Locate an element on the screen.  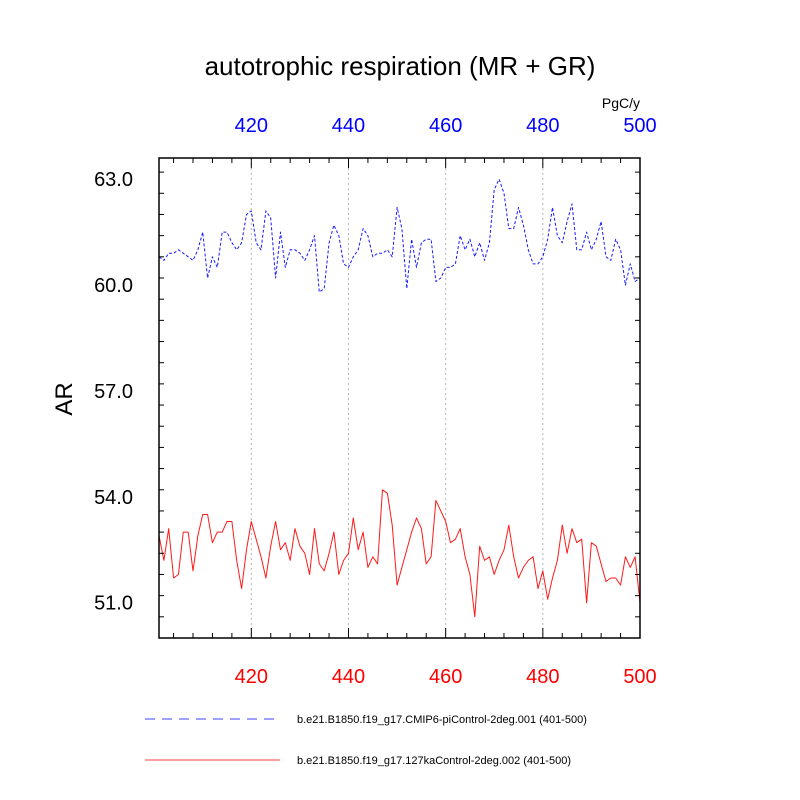
xtick-label-top-460: 460 is located at coordinates (445, 126).